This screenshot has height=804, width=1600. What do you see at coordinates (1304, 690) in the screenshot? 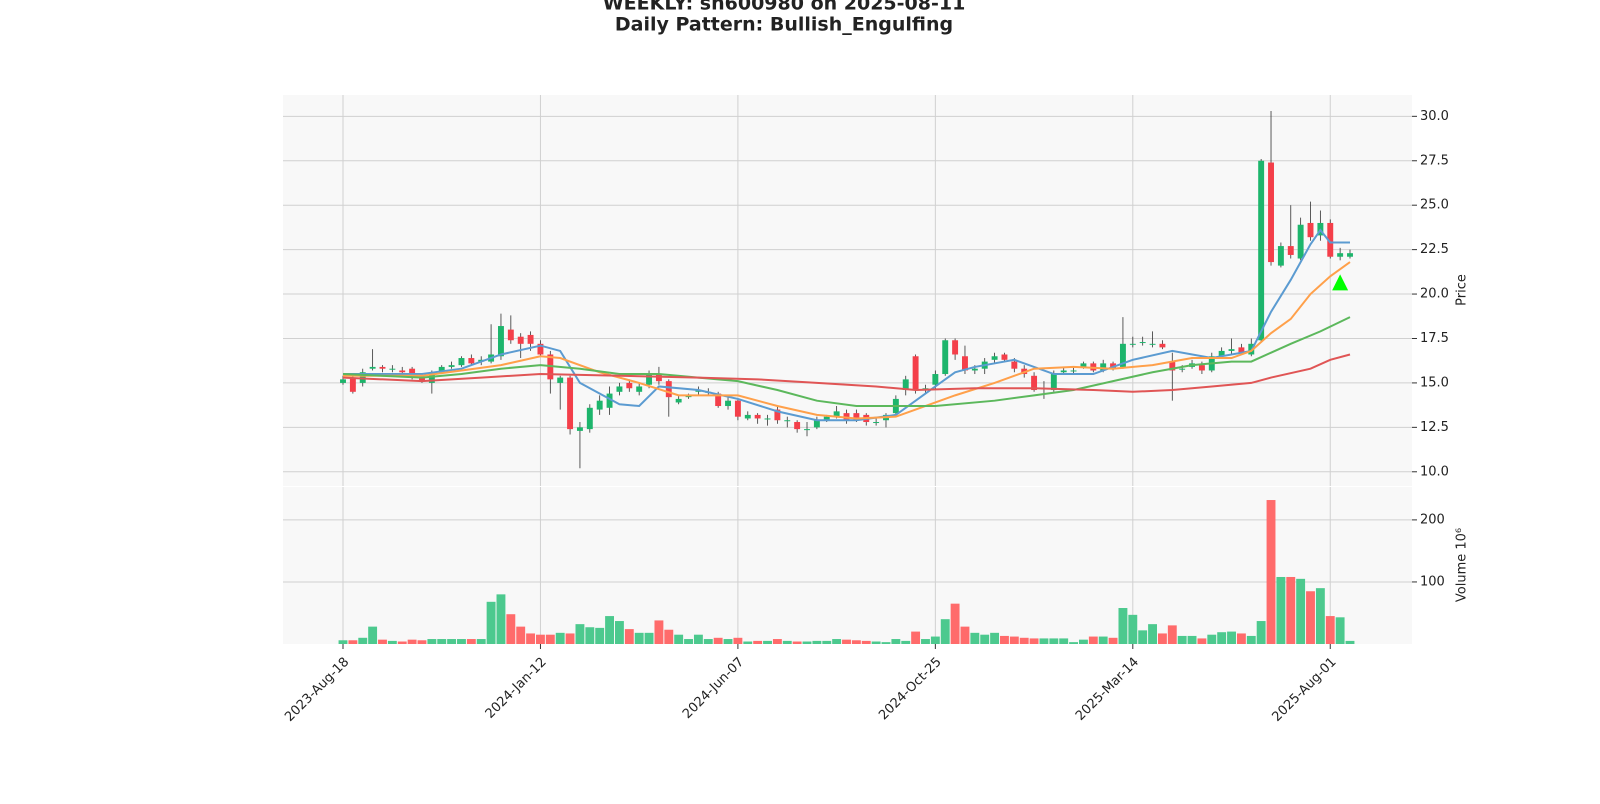
I see `x-tick-label: 2025-Aug-01` at bounding box center [1304, 690].